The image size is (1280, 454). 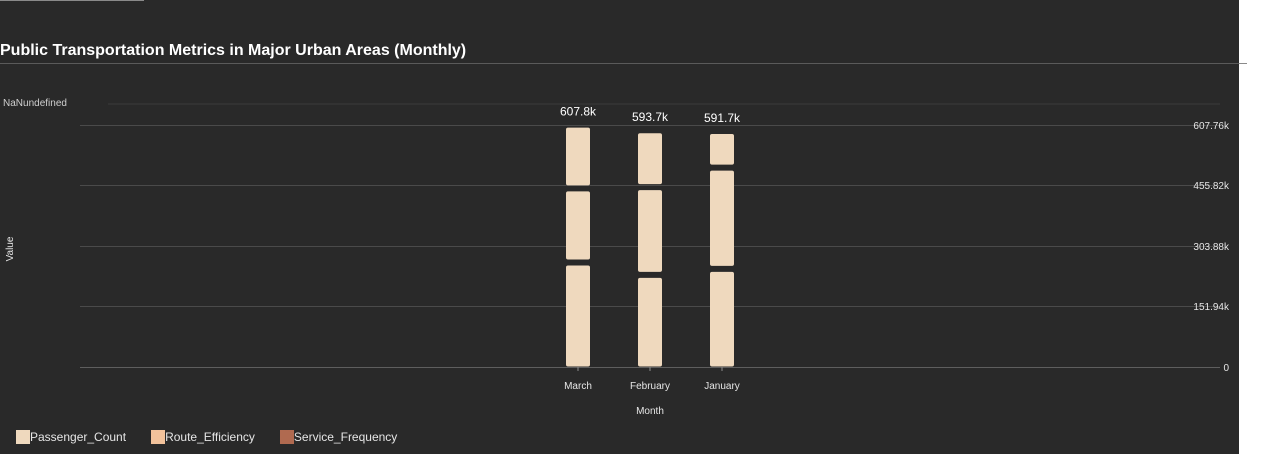 I want to click on y-tick-label: 607.76k, so click(x=1211, y=126).